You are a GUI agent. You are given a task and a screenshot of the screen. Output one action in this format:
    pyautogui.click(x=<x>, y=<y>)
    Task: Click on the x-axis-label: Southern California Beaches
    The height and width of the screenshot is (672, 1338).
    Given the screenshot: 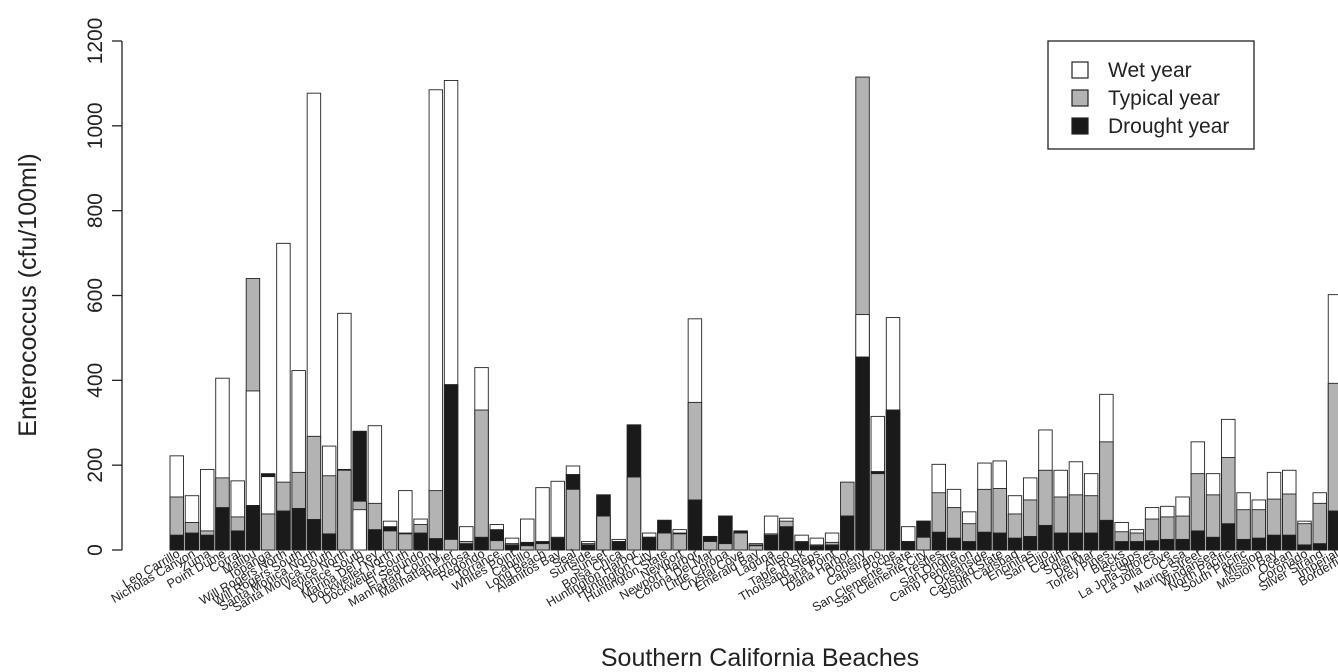 What is the action you would take?
    pyautogui.click(x=760, y=658)
    